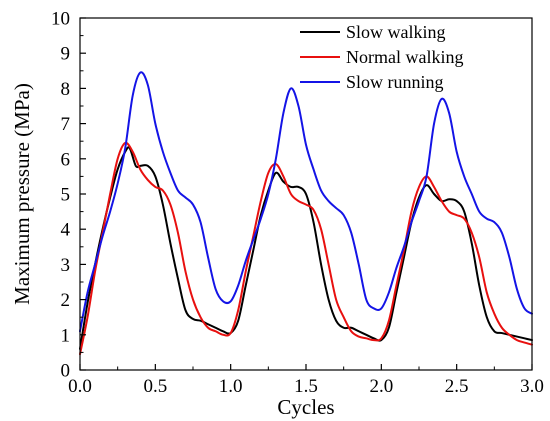 Image resolution: width=550 pixels, height=421 pixels. I want to click on x-tick-label: 0.5, so click(155, 386).